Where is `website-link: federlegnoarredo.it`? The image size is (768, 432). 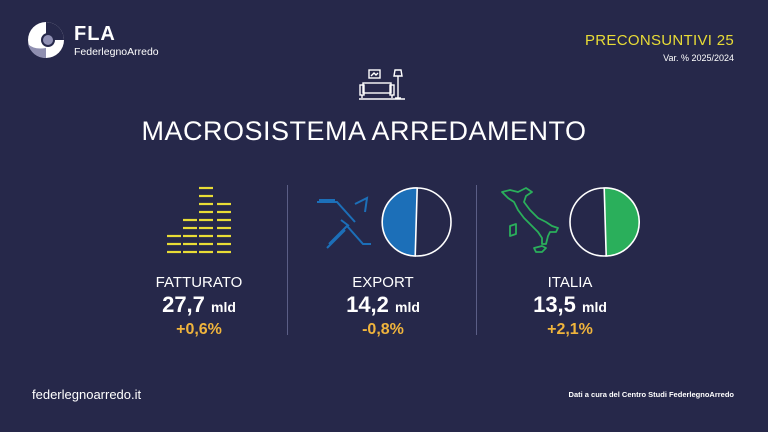
website-link: federlegnoarredo.it is located at coordinates (87, 394).